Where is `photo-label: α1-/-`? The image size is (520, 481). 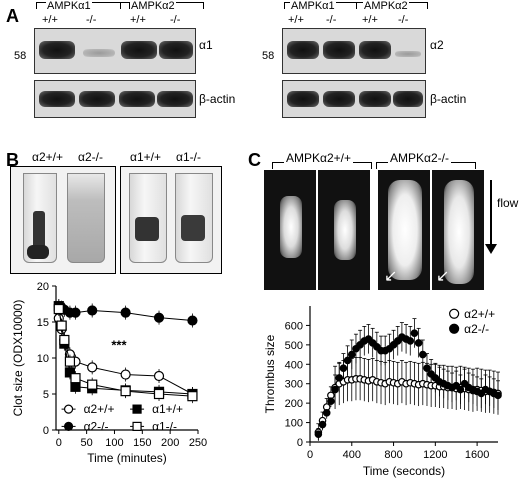 photo-label: α1-/- is located at coordinates (188, 157).